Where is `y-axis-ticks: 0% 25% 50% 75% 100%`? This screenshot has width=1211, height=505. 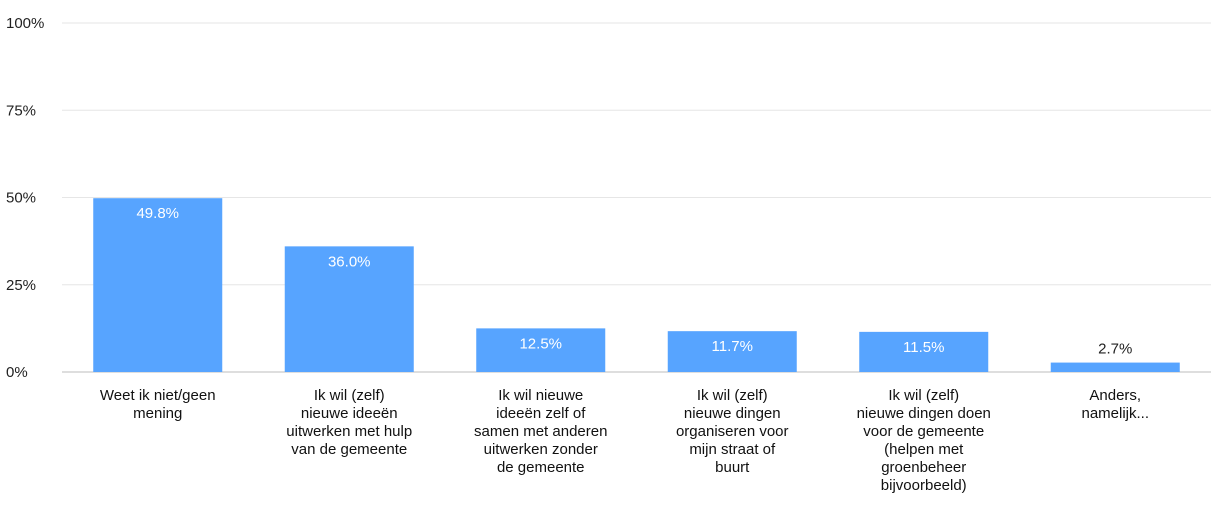 y-axis-ticks: 0% 25% 50% 75% 100% is located at coordinates (25, 198).